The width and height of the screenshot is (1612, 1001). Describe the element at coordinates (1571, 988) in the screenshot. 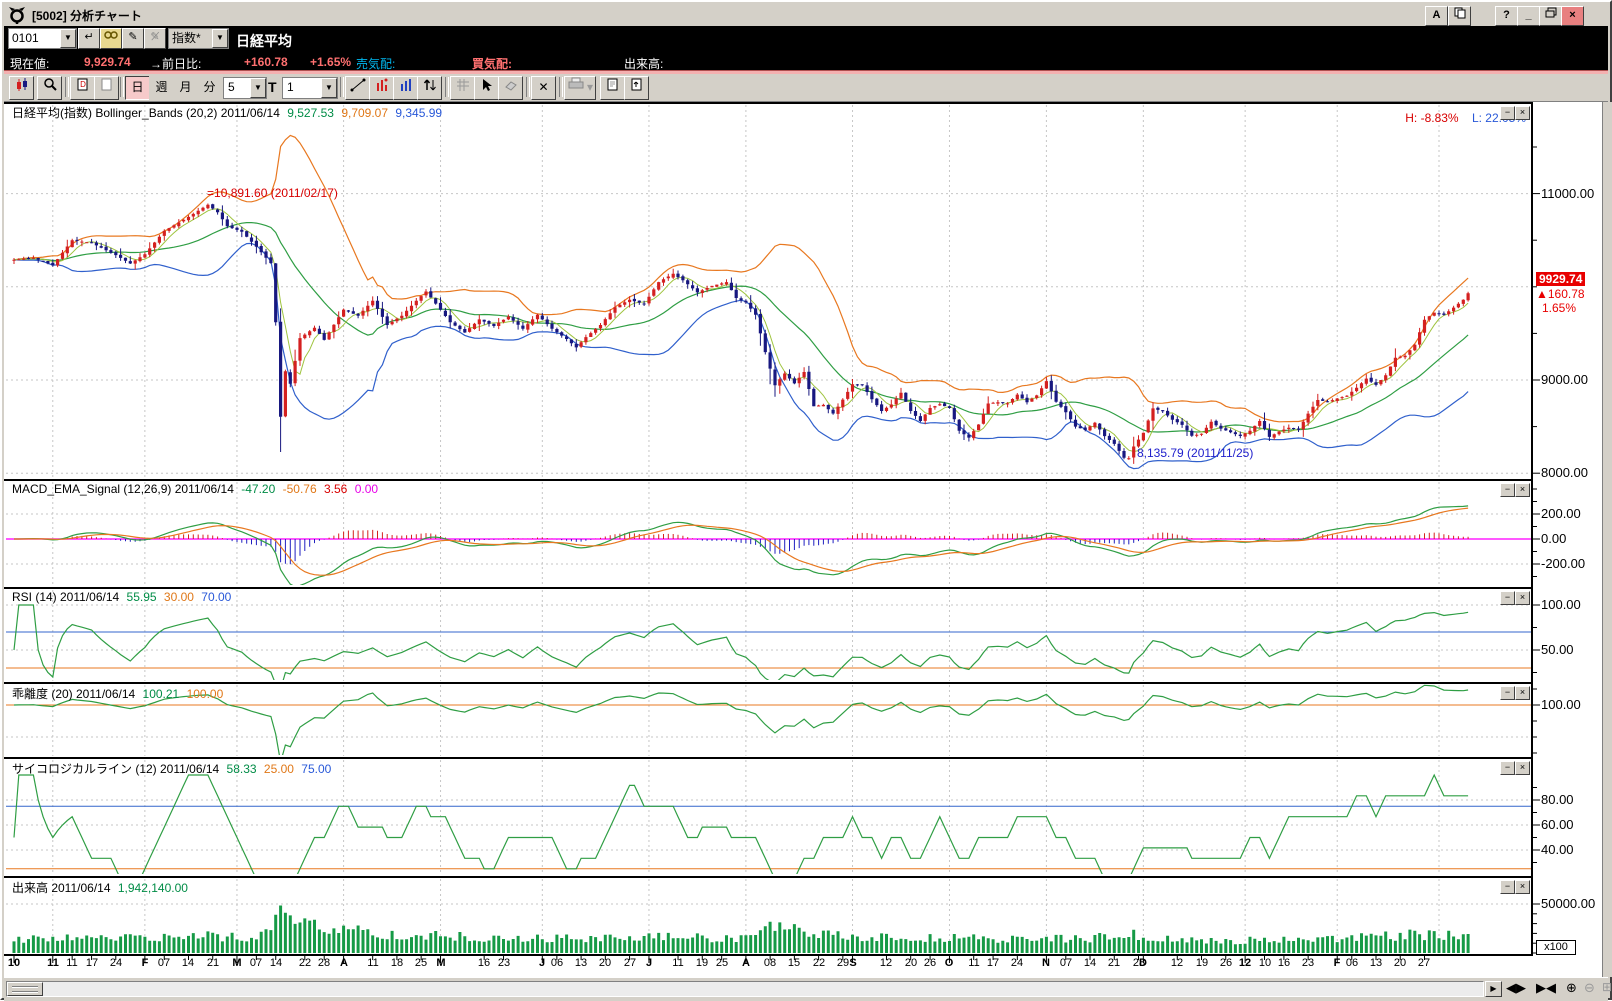

I see `zoom-in-icon: ⊕` at that location.